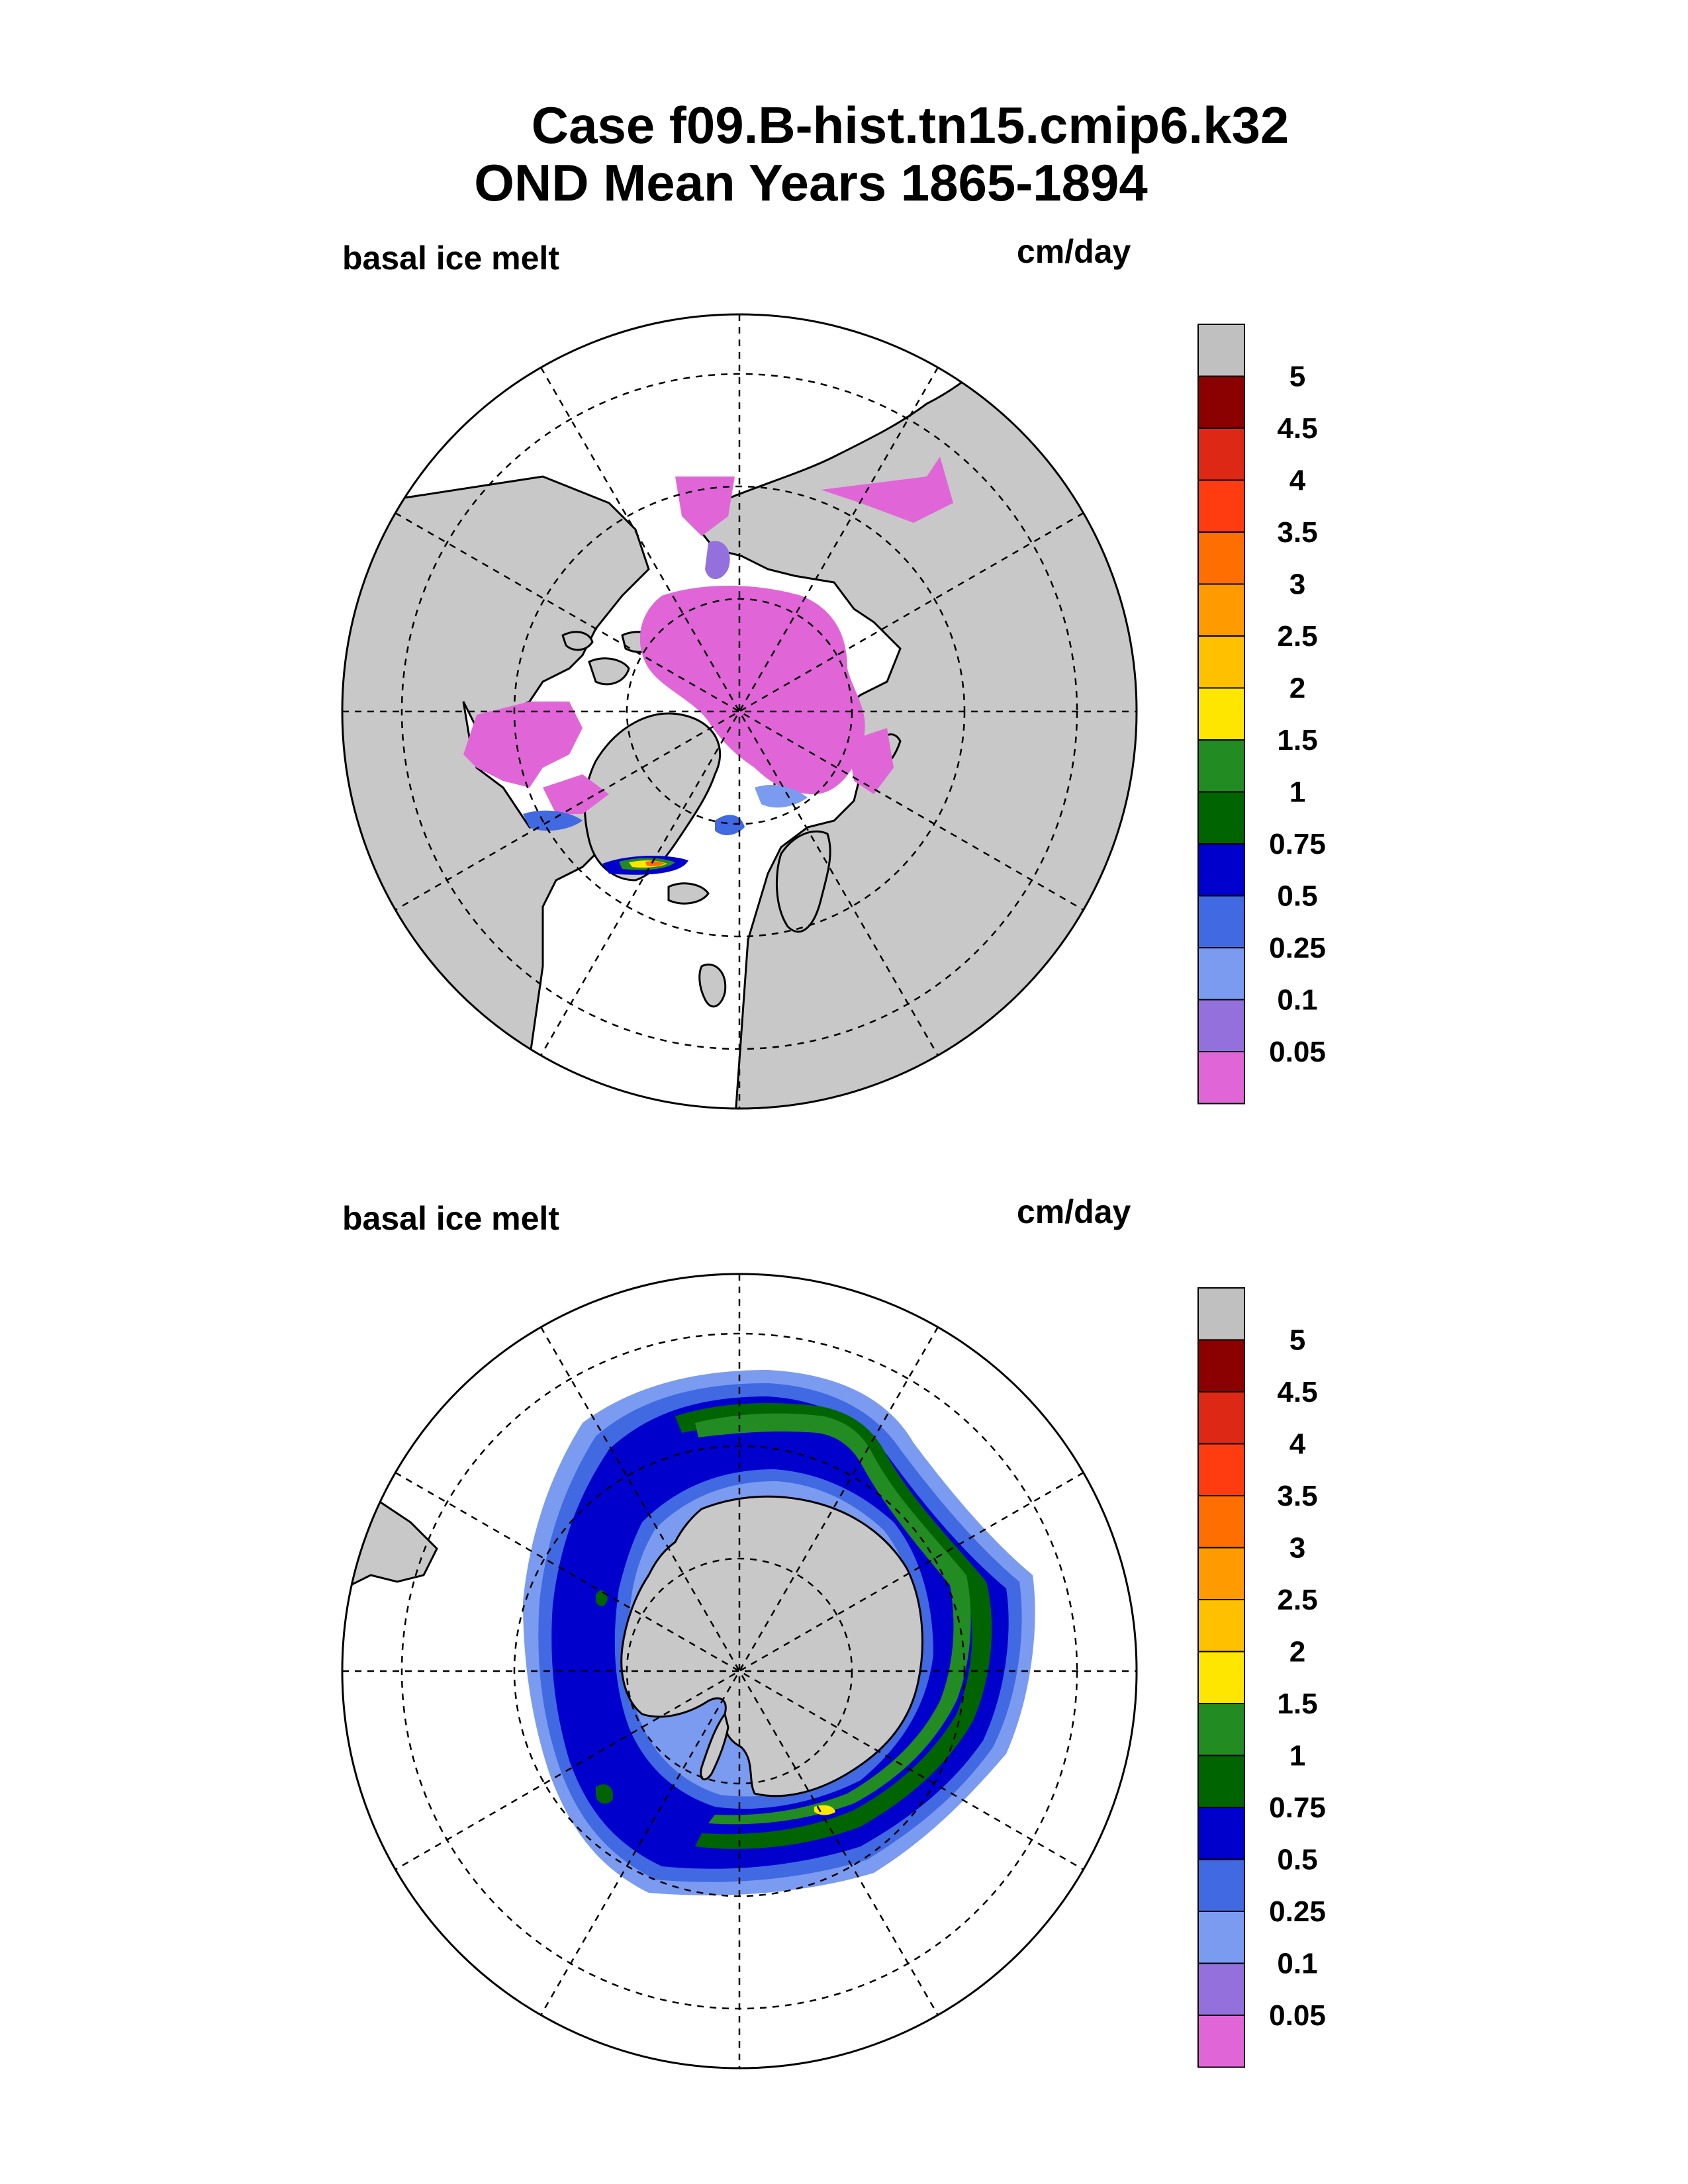  What do you see at coordinates (1297, 1964) in the screenshot?
I see `south-colorbar-label: 0.1` at bounding box center [1297, 1964].